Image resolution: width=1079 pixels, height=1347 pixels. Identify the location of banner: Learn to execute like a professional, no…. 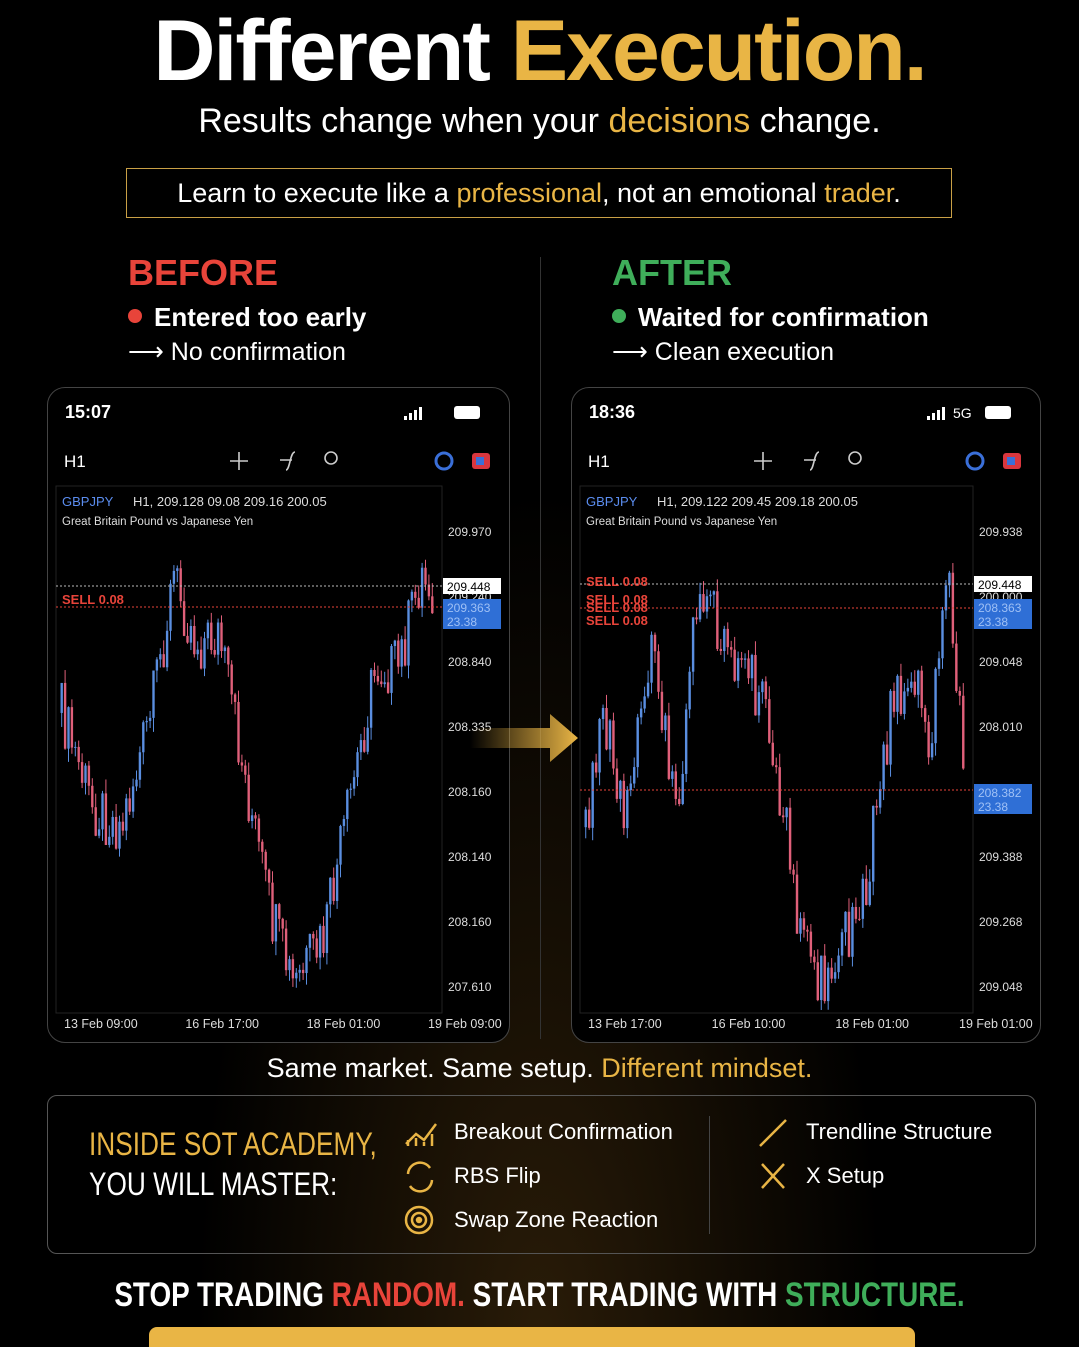
(539, 193).